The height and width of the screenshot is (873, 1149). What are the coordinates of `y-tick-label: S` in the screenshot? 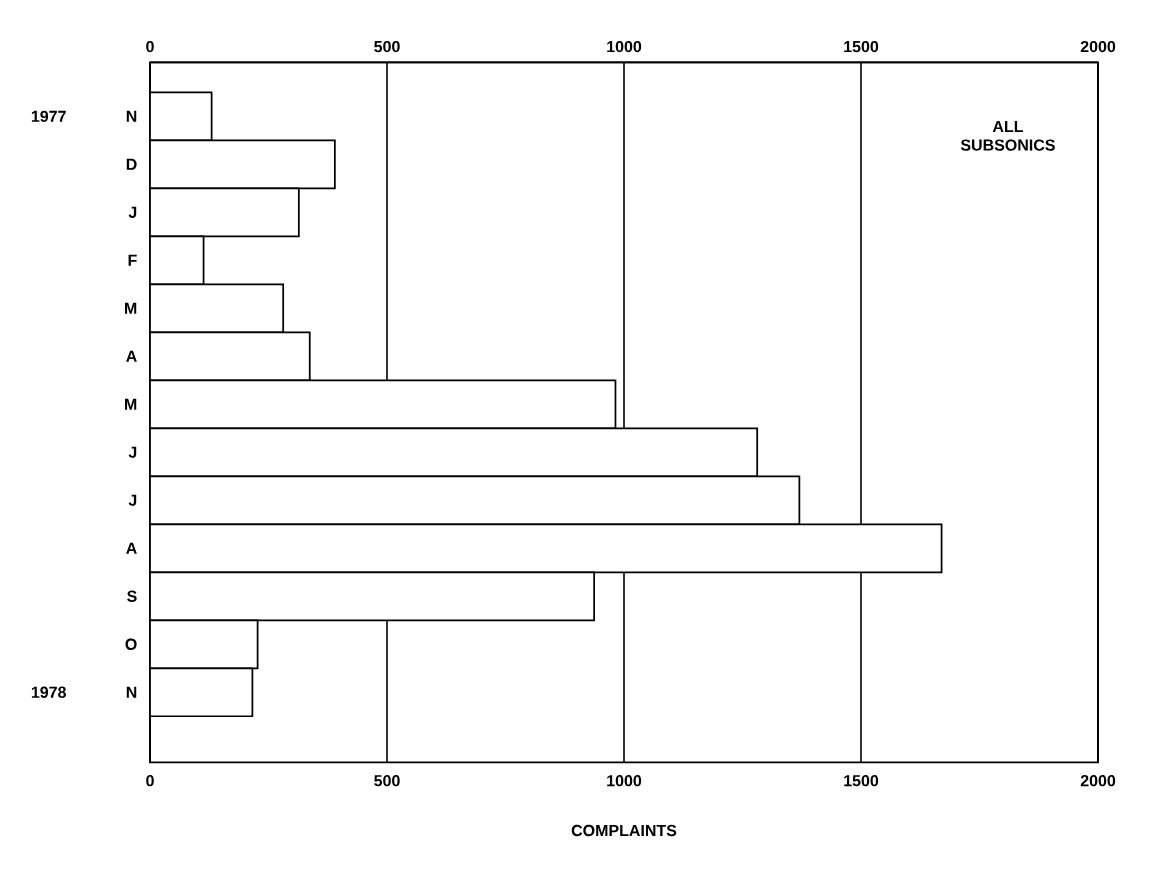 It's located at (132, 596).